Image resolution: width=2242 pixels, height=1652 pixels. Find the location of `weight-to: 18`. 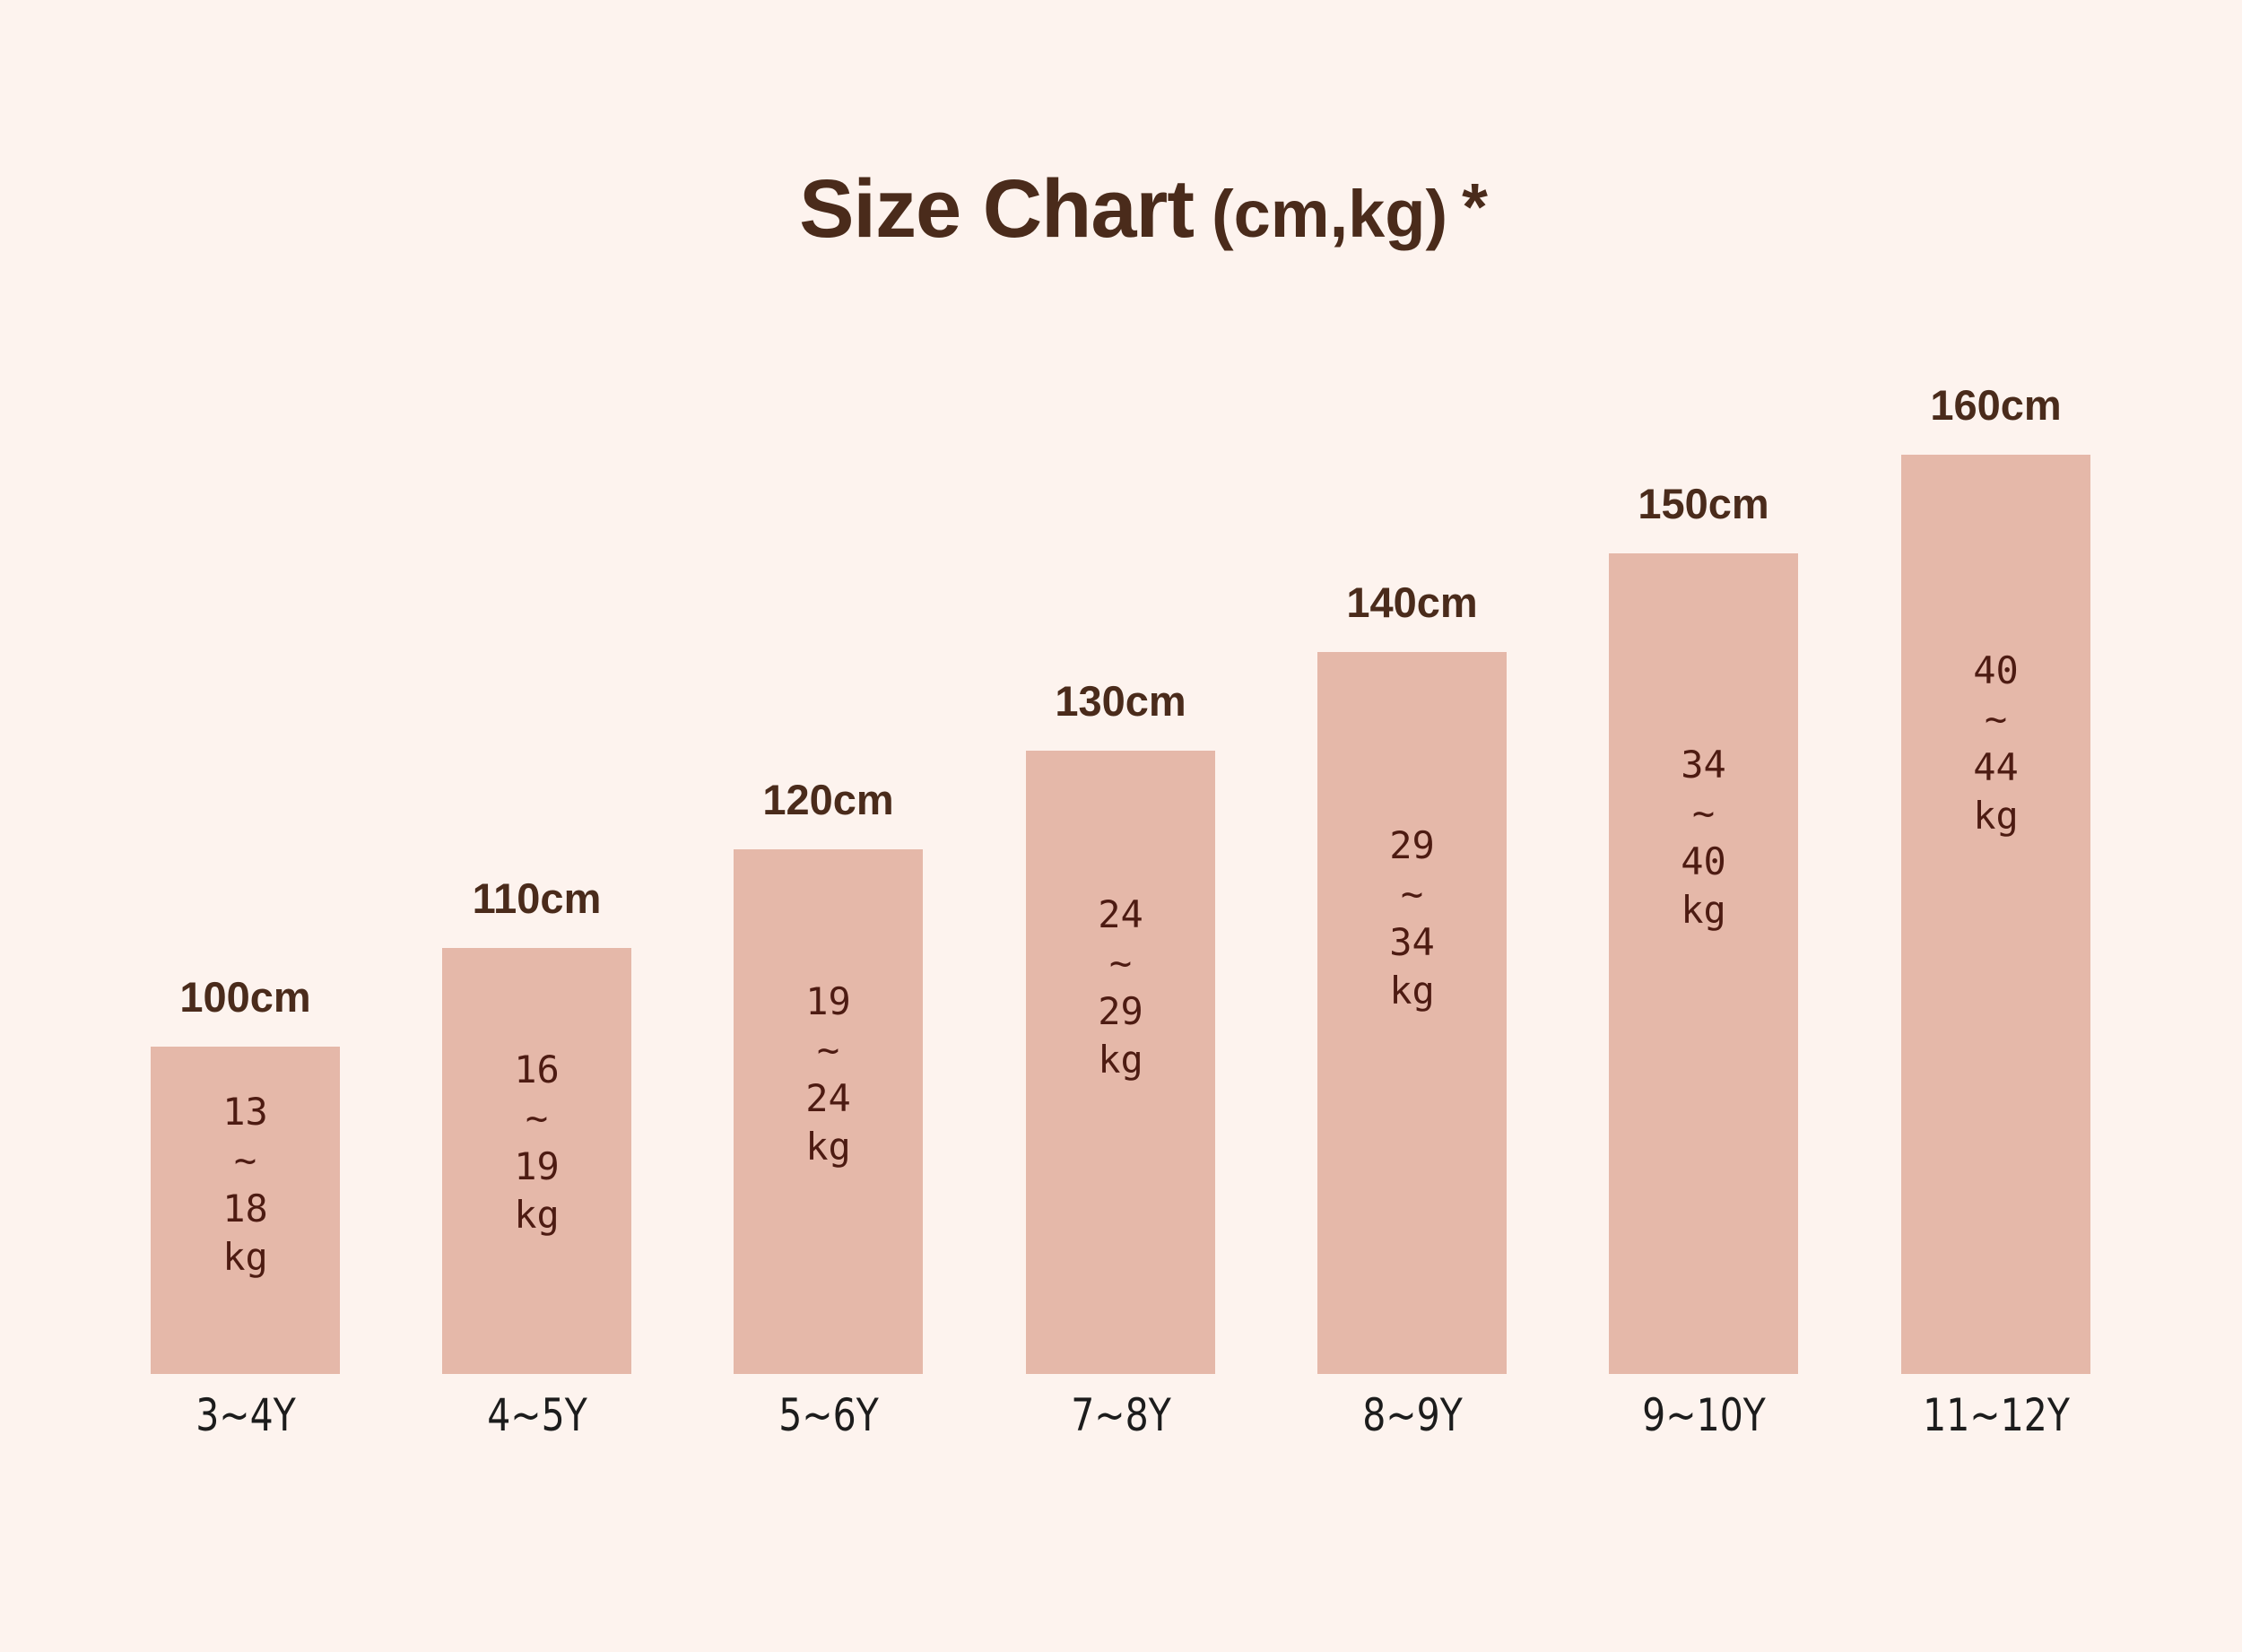

weight-to: 18 is located at coordinates (245, 1208).